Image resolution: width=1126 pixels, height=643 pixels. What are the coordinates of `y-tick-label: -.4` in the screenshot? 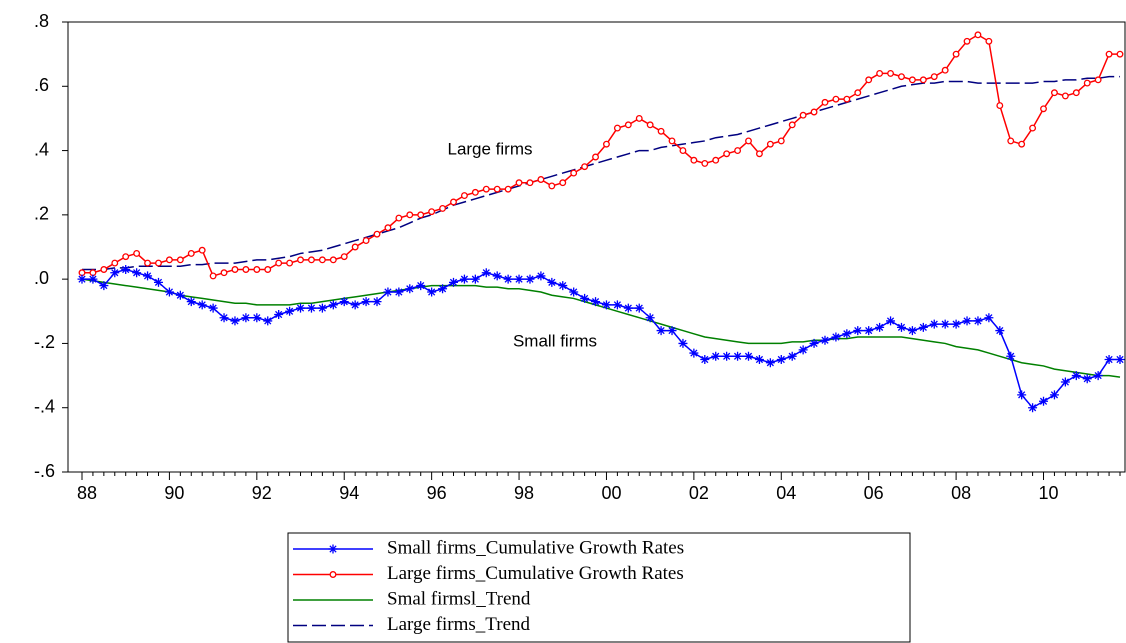 It's located at (44, 406).